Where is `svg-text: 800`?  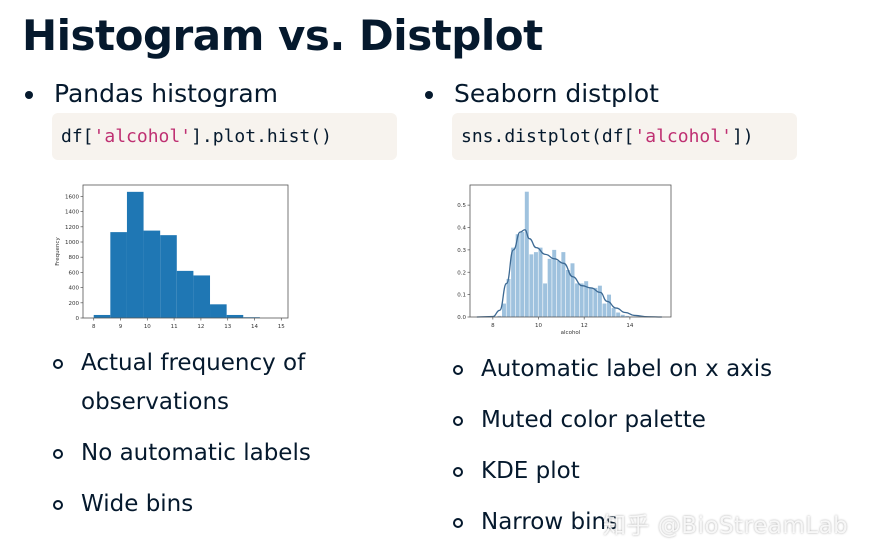
svg-text: 800 is located at coordinates (74, 258).